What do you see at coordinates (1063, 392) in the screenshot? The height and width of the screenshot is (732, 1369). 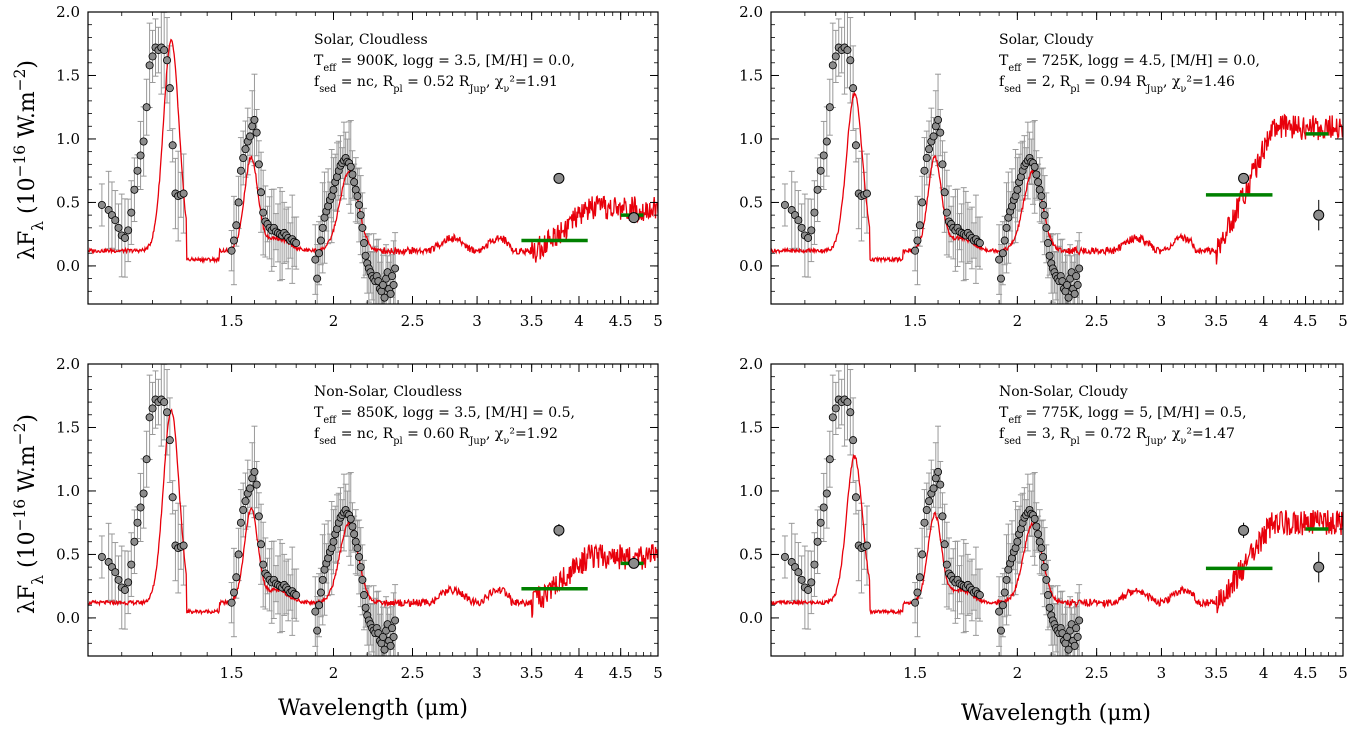 I see `annotation-line: Non-Solar, Cloudy` at bounding box center [1063, 392].